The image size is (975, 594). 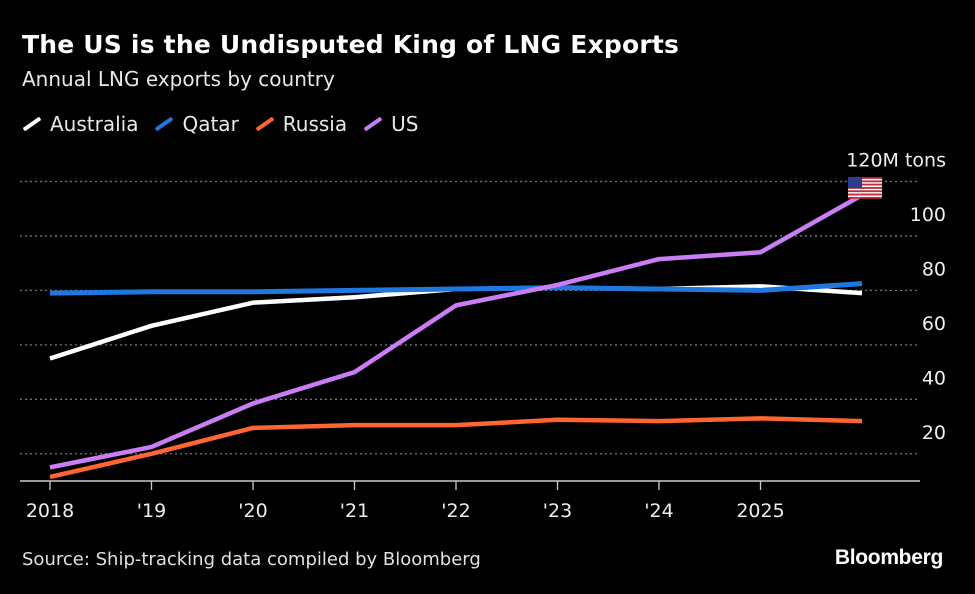 I want to click on y-tick-label: 20, so click(x=934, y=433).